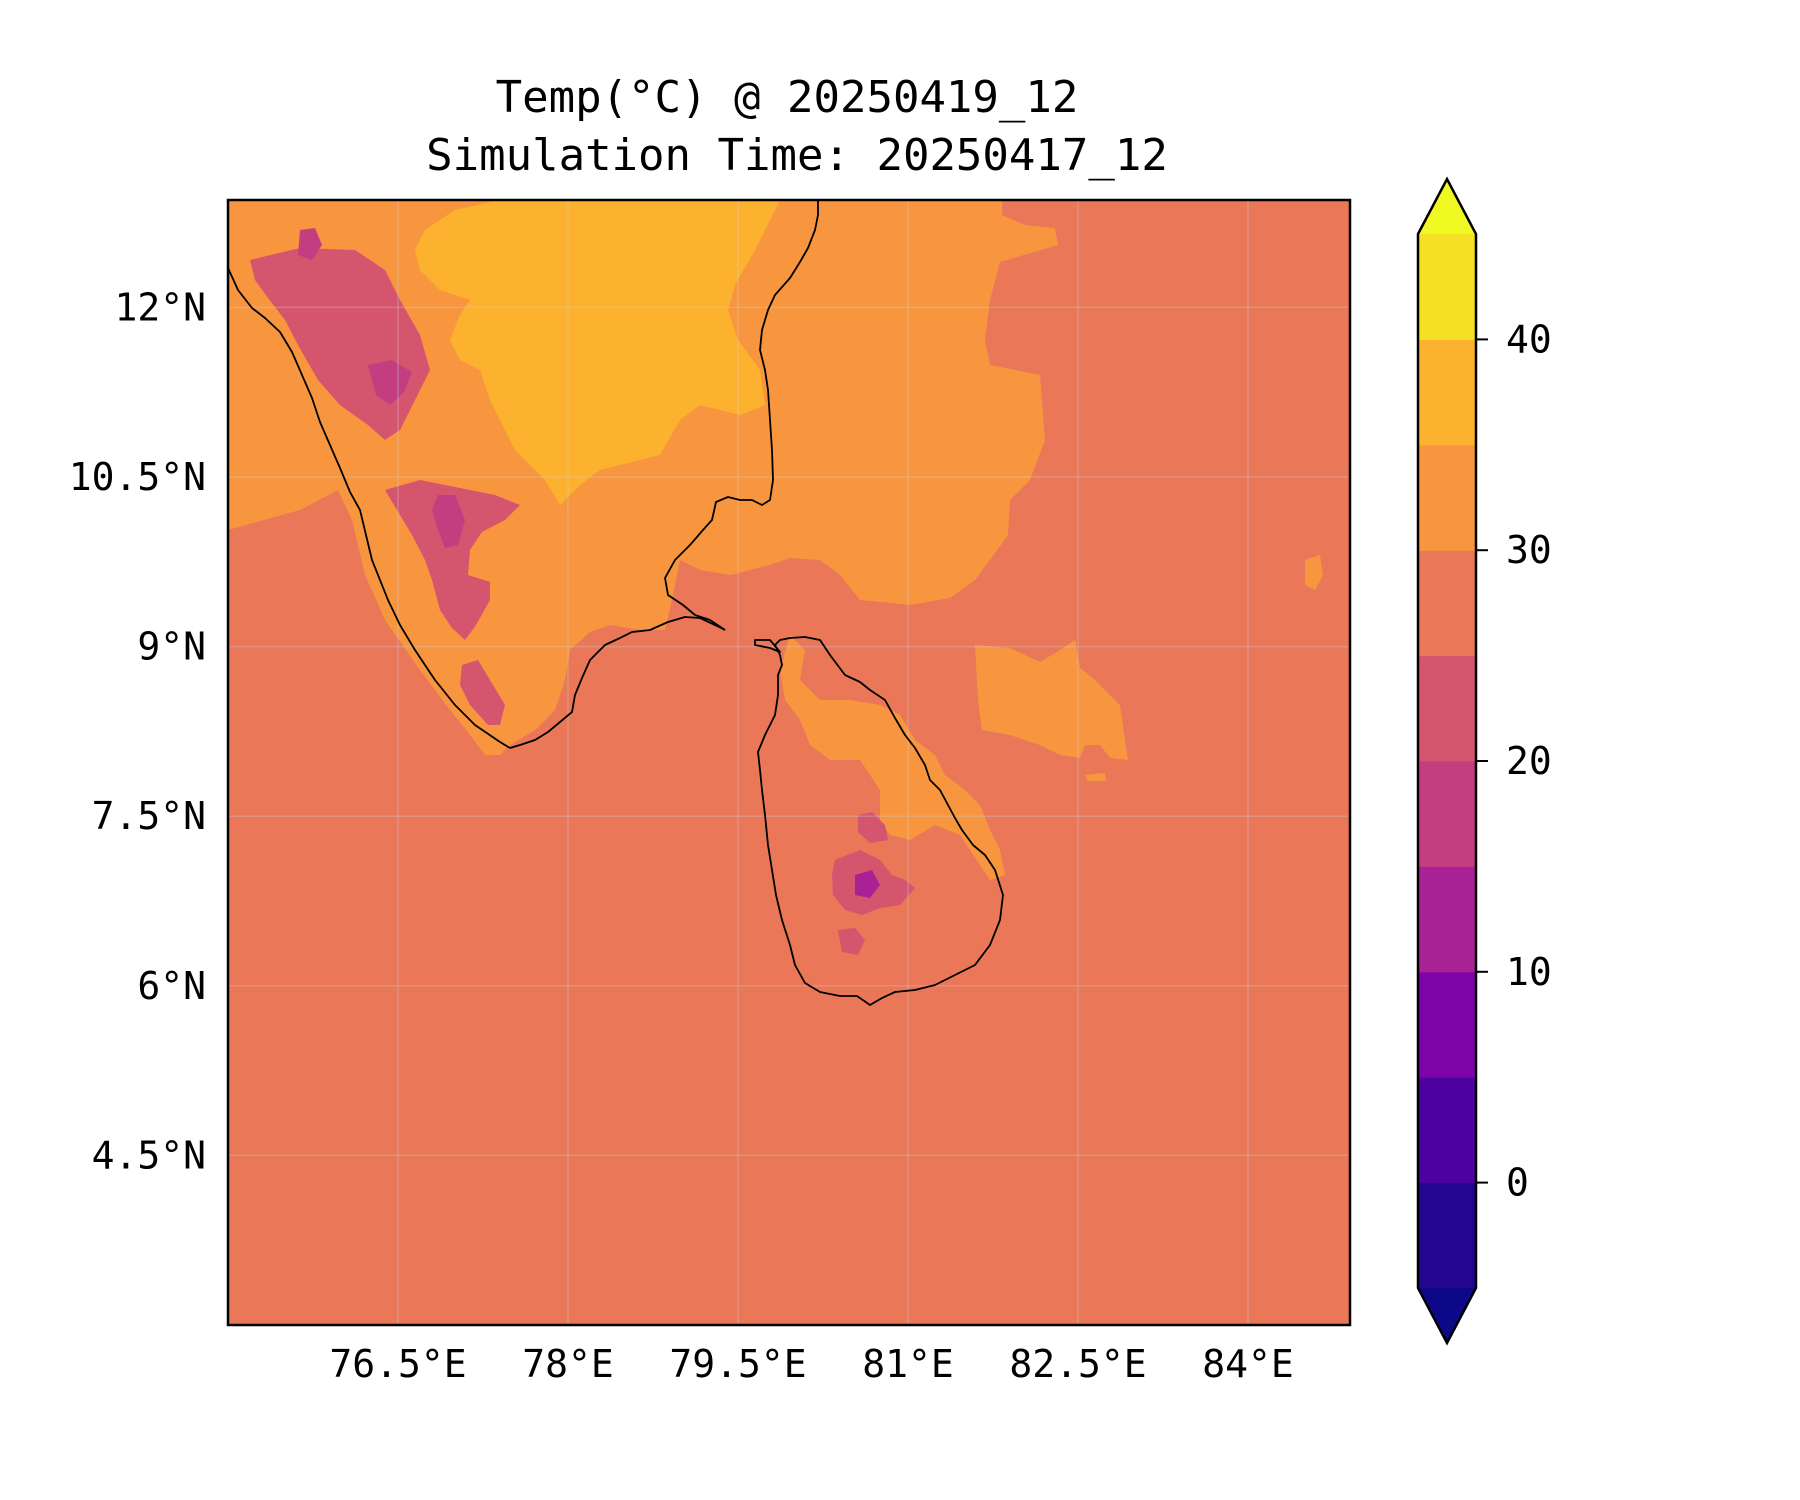  What do you see at coordinates (597, 352) in the screenshot?
I see `india-hot-region` at bounding box center [597, 352].